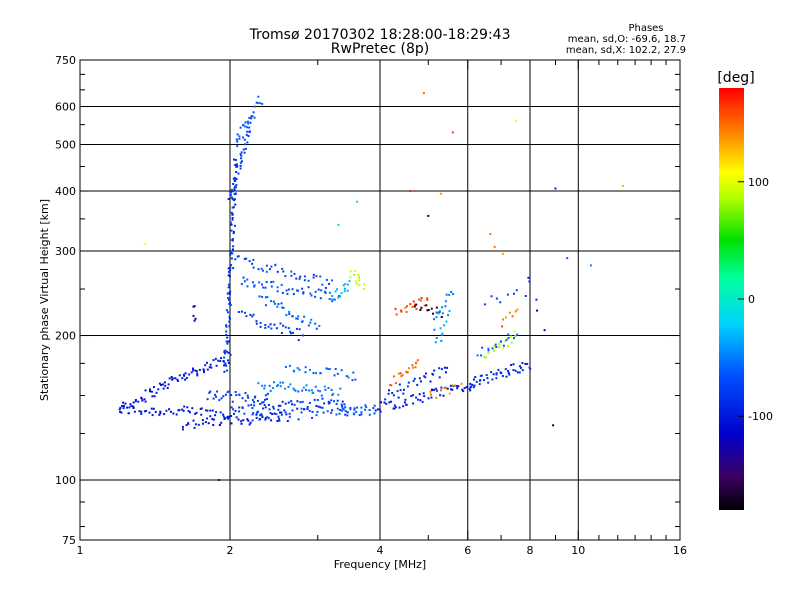 The height and width of the screenshot is (600, 800). Describe the element at coordinates (65, 191) in the screenshot. I see `y-tick-label: 400` at that location.